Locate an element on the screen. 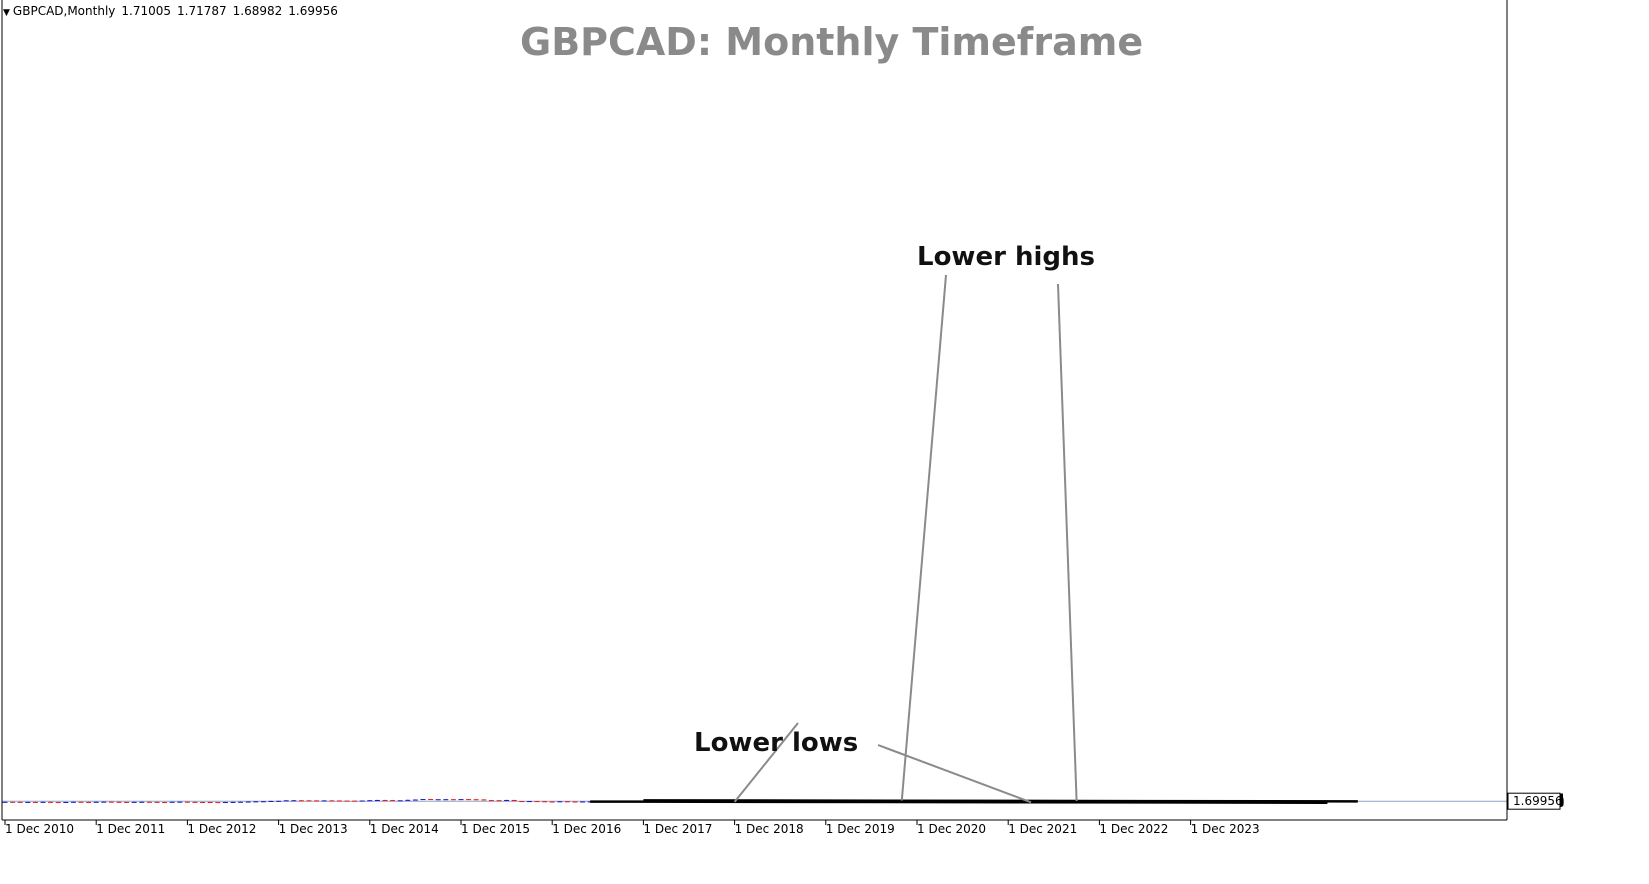 Image resolution: width=1649 pixels, height=884 pixels. trend-channel-lines is located at coordinates (974, 801).